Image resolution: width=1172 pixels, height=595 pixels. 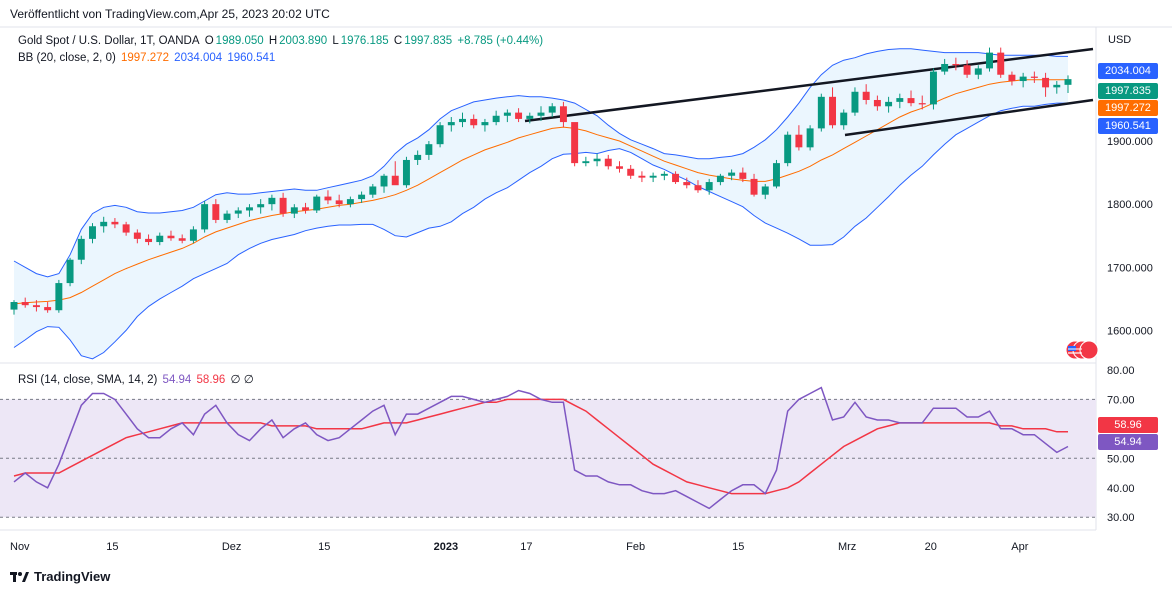 What do you see at coordinates (1121, 459) in the screenshot?
I see `rsi-tick-label: 50.00` at bounding box center [1121, 459].